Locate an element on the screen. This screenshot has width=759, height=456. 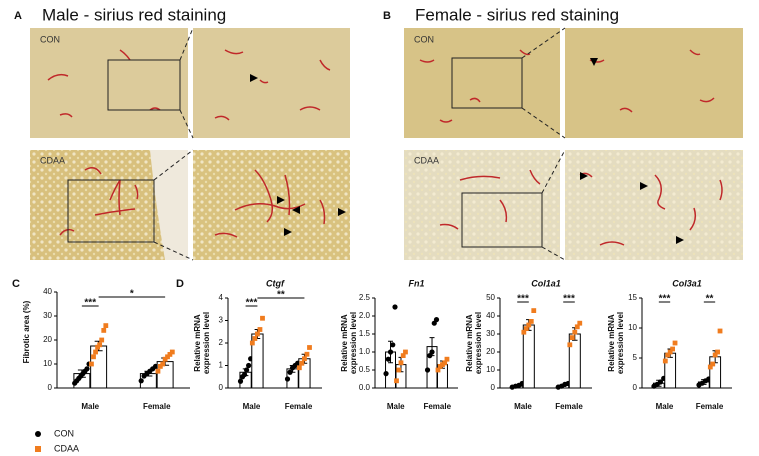
panel-label: A is located at coordinates (18, 16).